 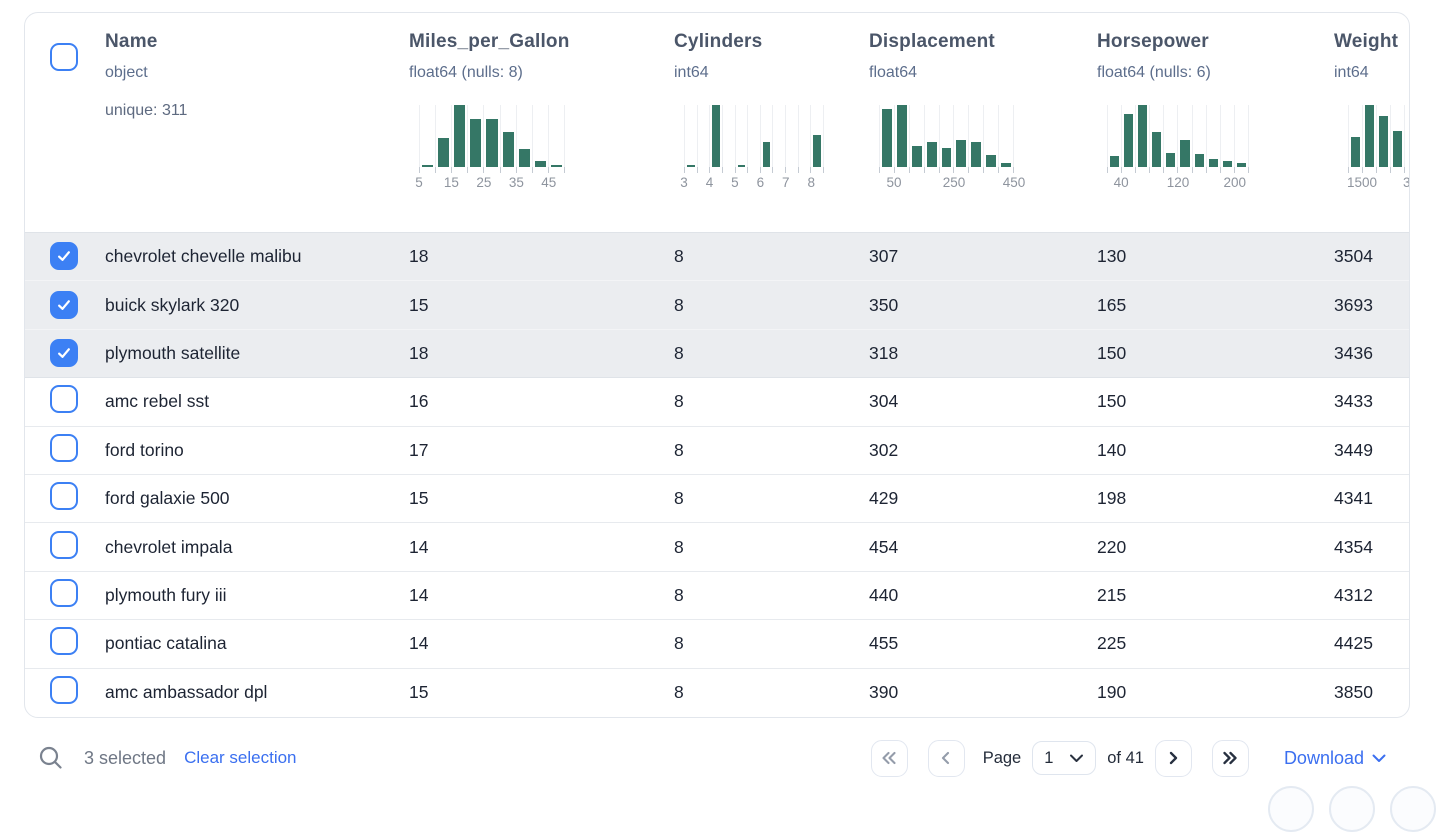 What do you see at coordinates (1154, 72) in the screenshot?
I see `column-dtype: float64 (nulls: 6)` at bounding box center [1154, 72].